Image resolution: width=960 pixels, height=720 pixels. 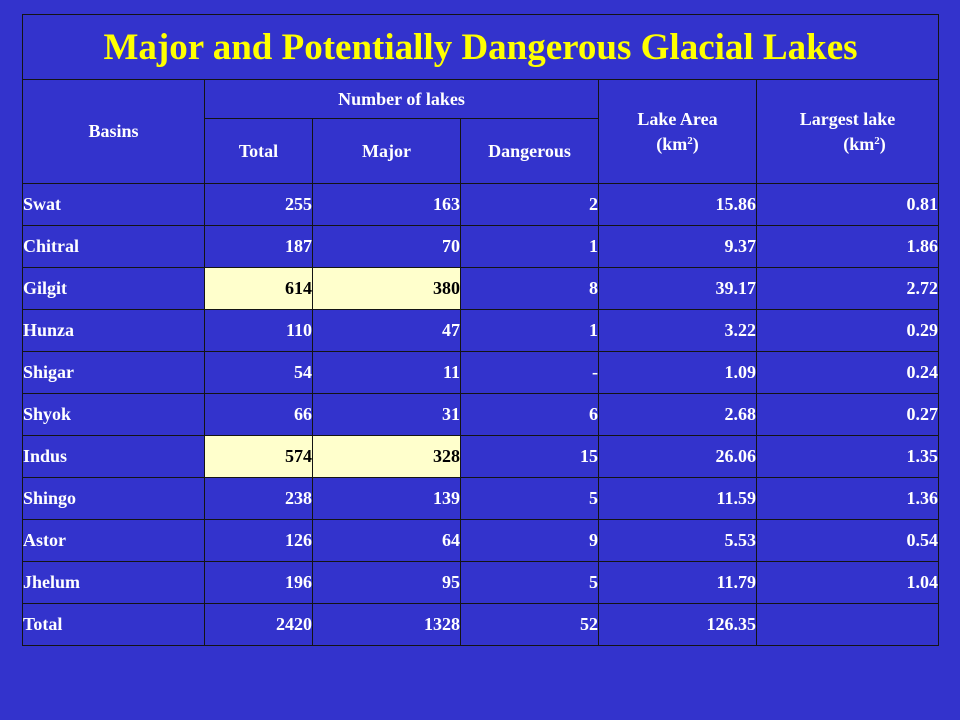 I want to click on header-largest-lake-label: Largest lake, so click(x=847, y=119).